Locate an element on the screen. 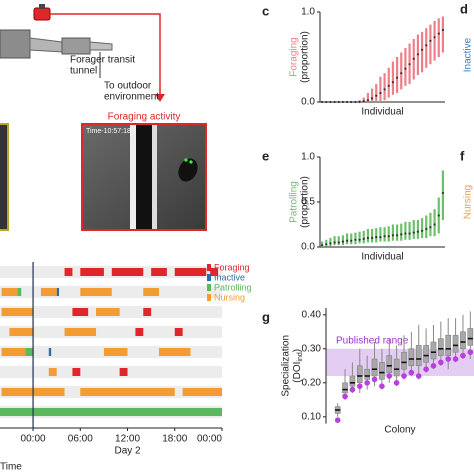  y-axis-label: (DOIind) is located at coordinates (298, 366).